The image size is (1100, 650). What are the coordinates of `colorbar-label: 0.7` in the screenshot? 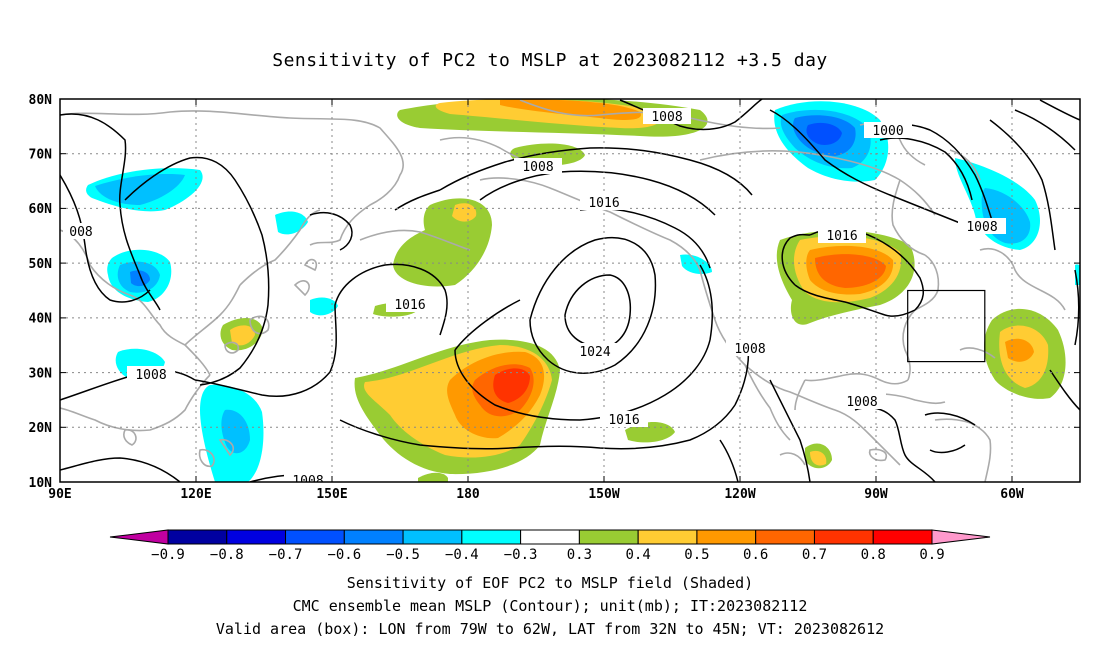 It's located at (814, 555).